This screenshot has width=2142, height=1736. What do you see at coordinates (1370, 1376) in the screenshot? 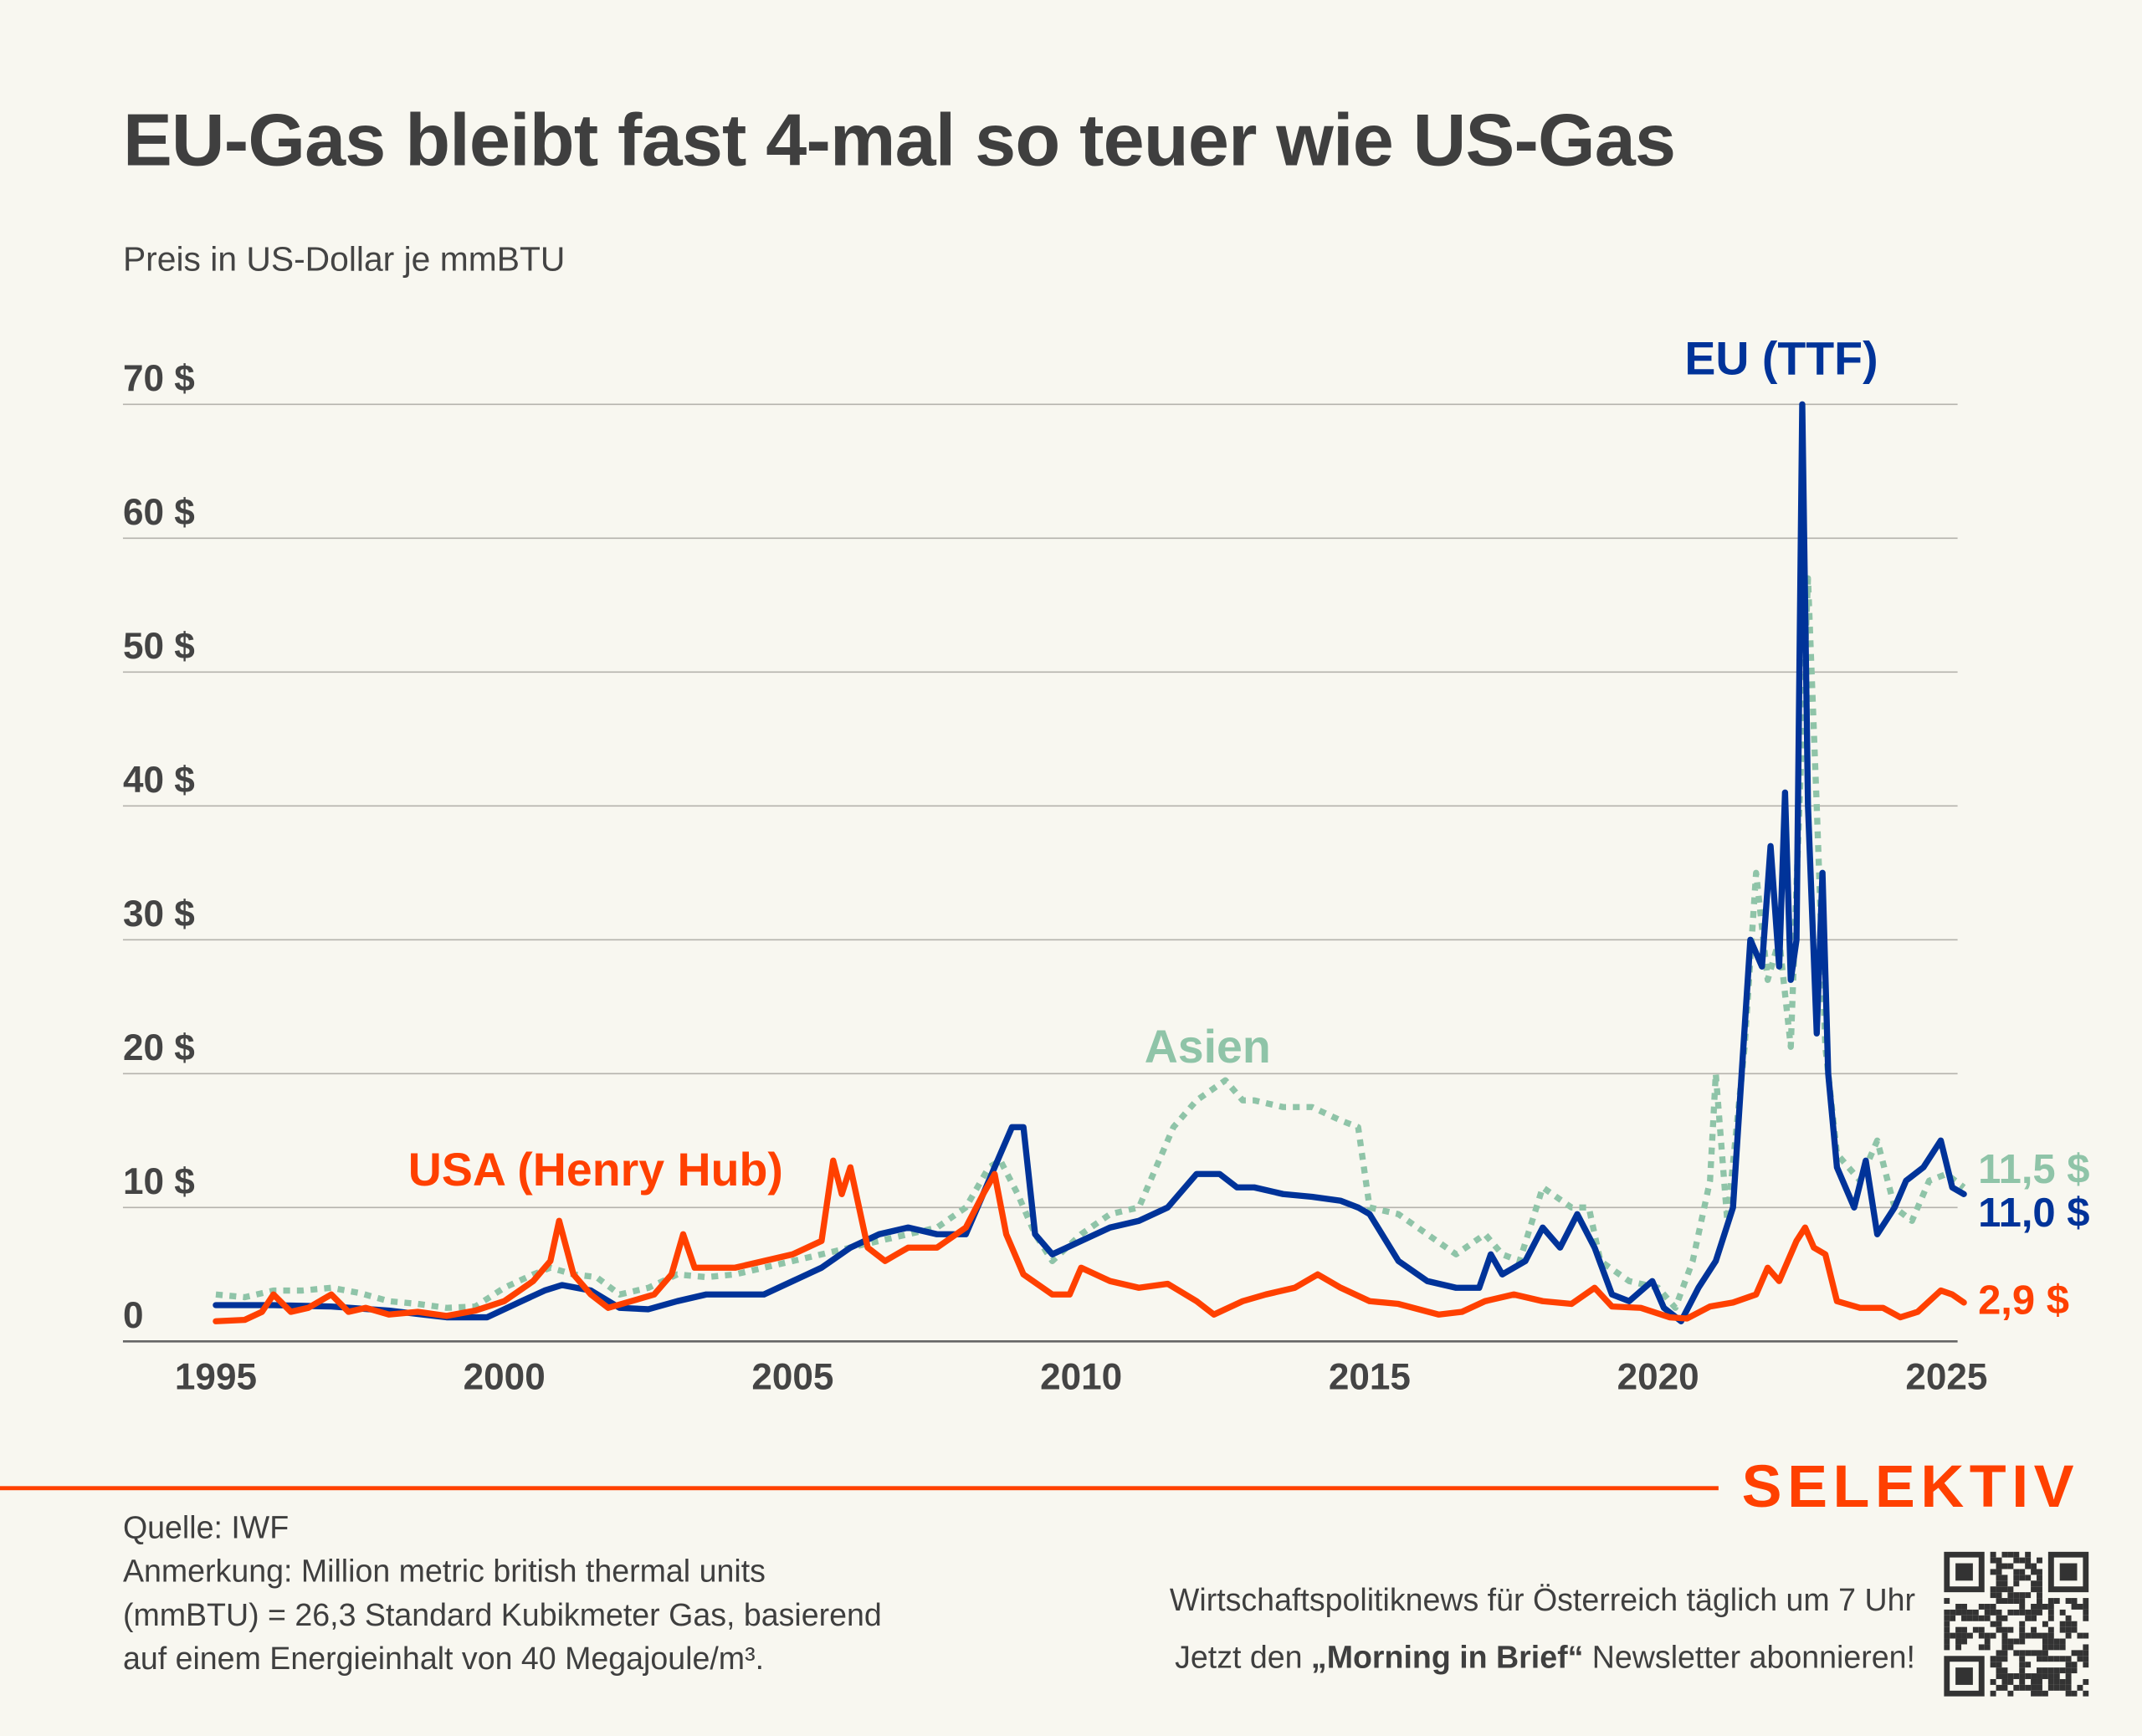
I see `x-tick-label: 2015` at bounding box center [1370, 1376].